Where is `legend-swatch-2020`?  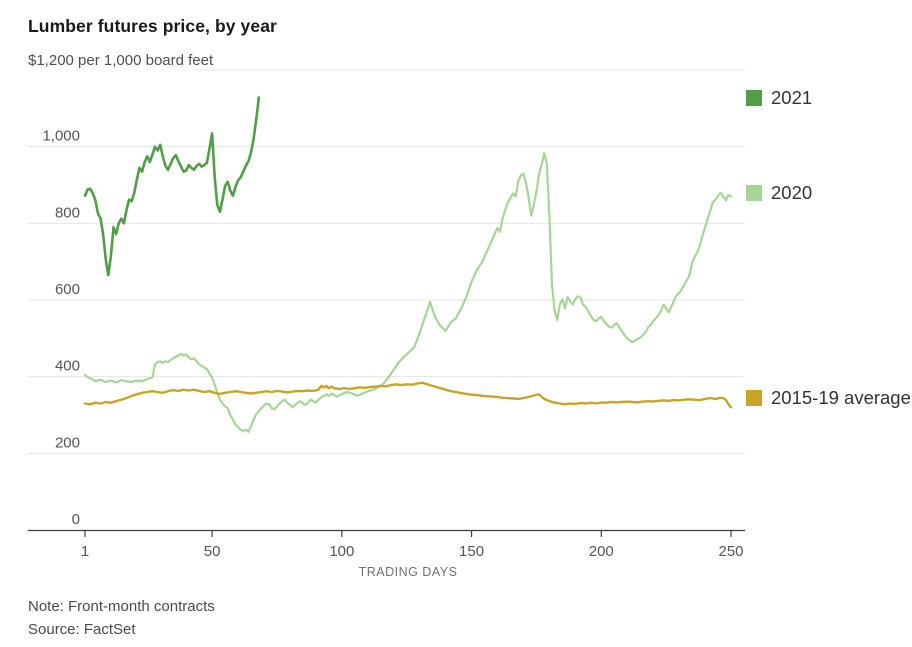 legend-swatch-2020 is located at coordinates (754, 193).